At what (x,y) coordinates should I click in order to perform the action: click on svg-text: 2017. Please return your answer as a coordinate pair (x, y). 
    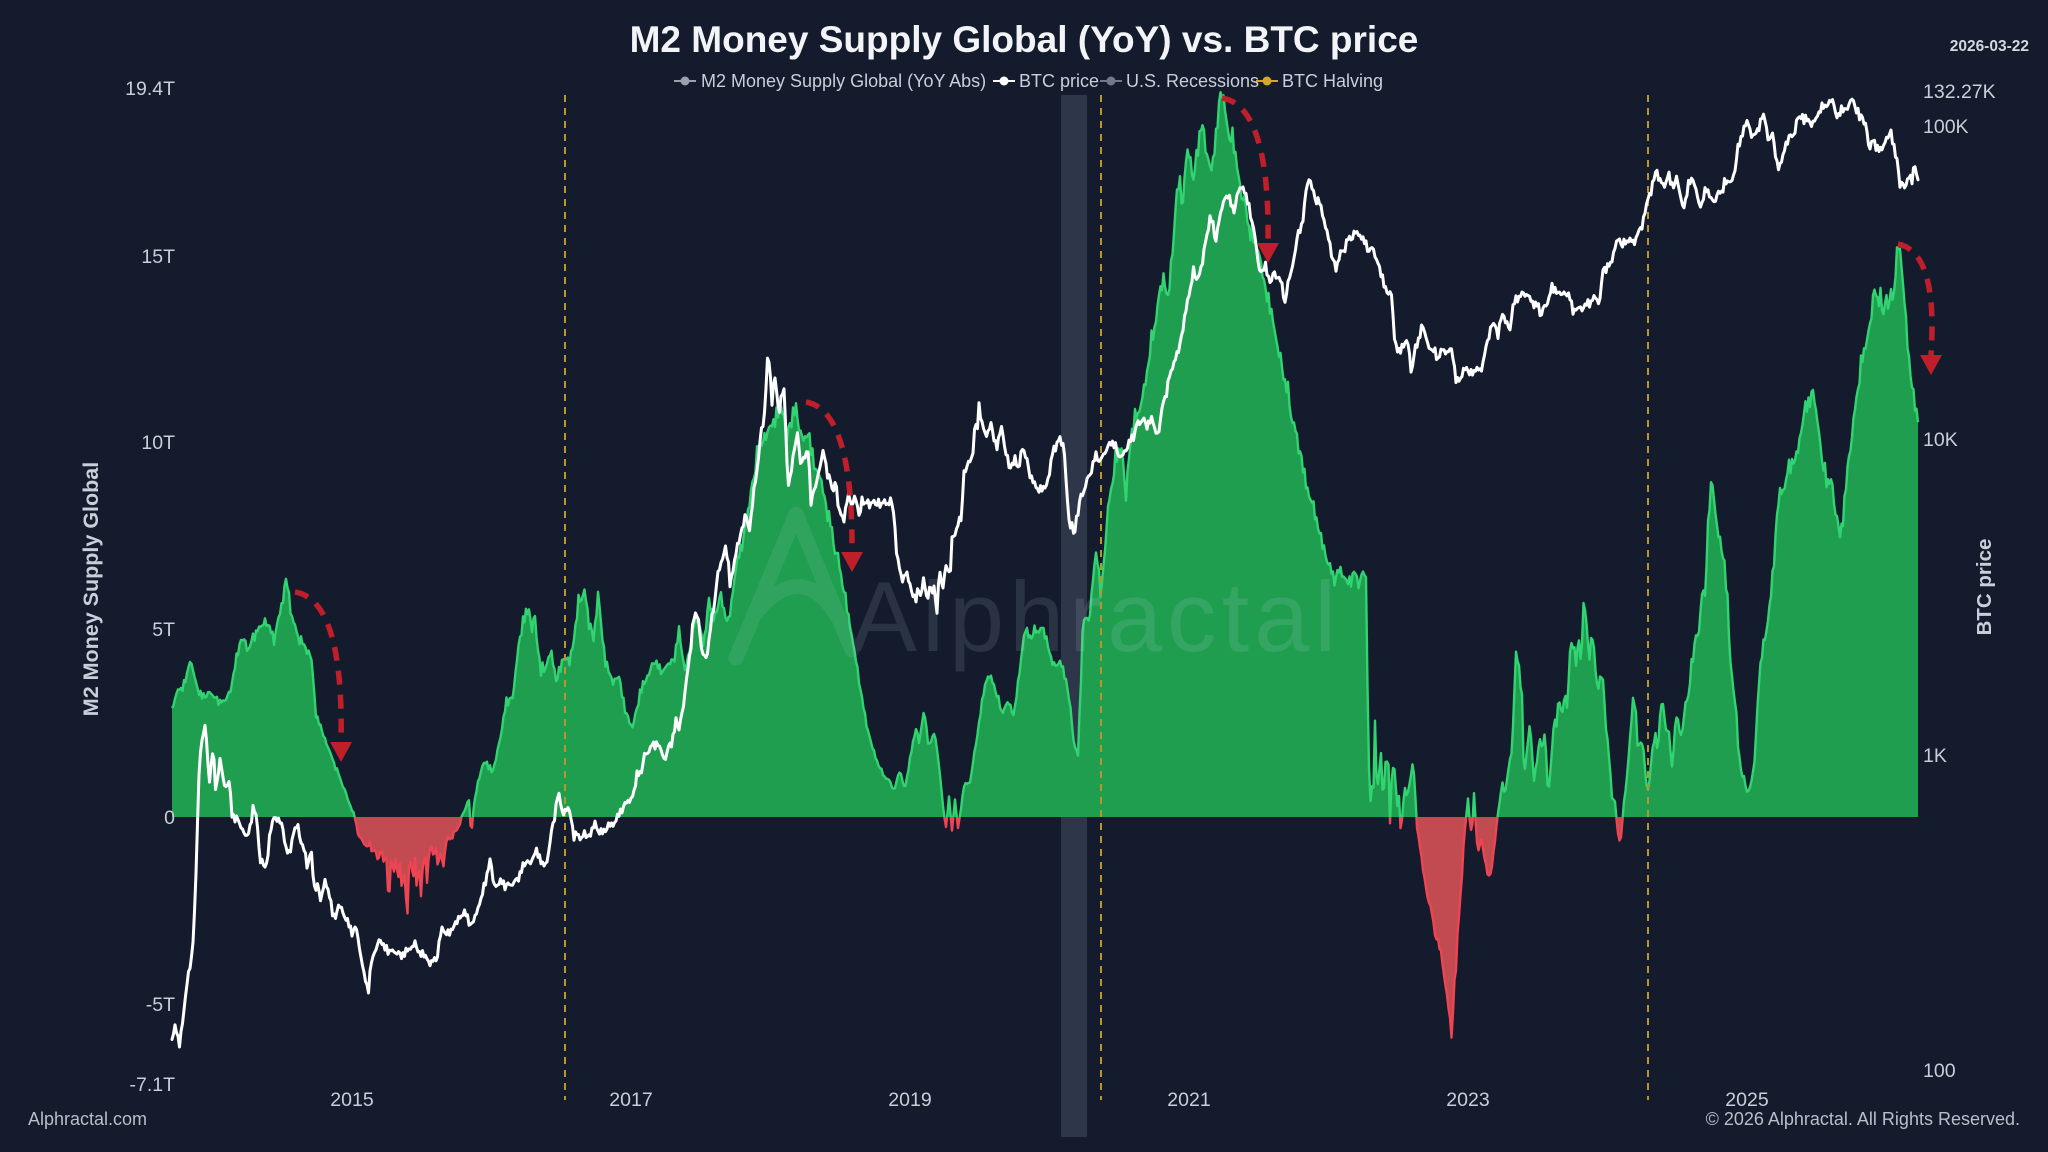
    Looking at the image, I should click on (630, 1100).